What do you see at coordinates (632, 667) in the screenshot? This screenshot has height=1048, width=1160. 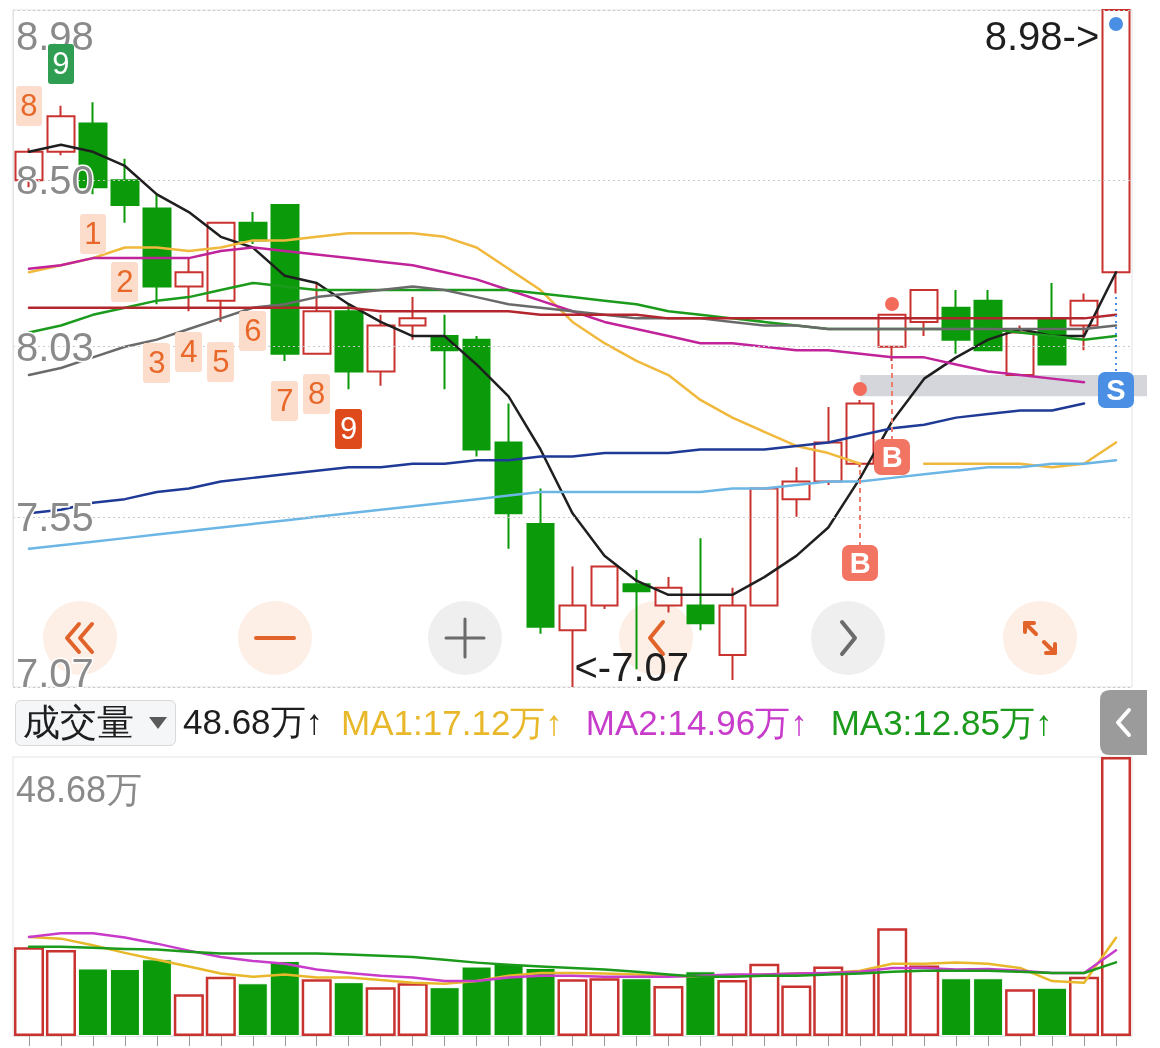 I see `annotation: <-7.07` at bounding box center [632, 667].